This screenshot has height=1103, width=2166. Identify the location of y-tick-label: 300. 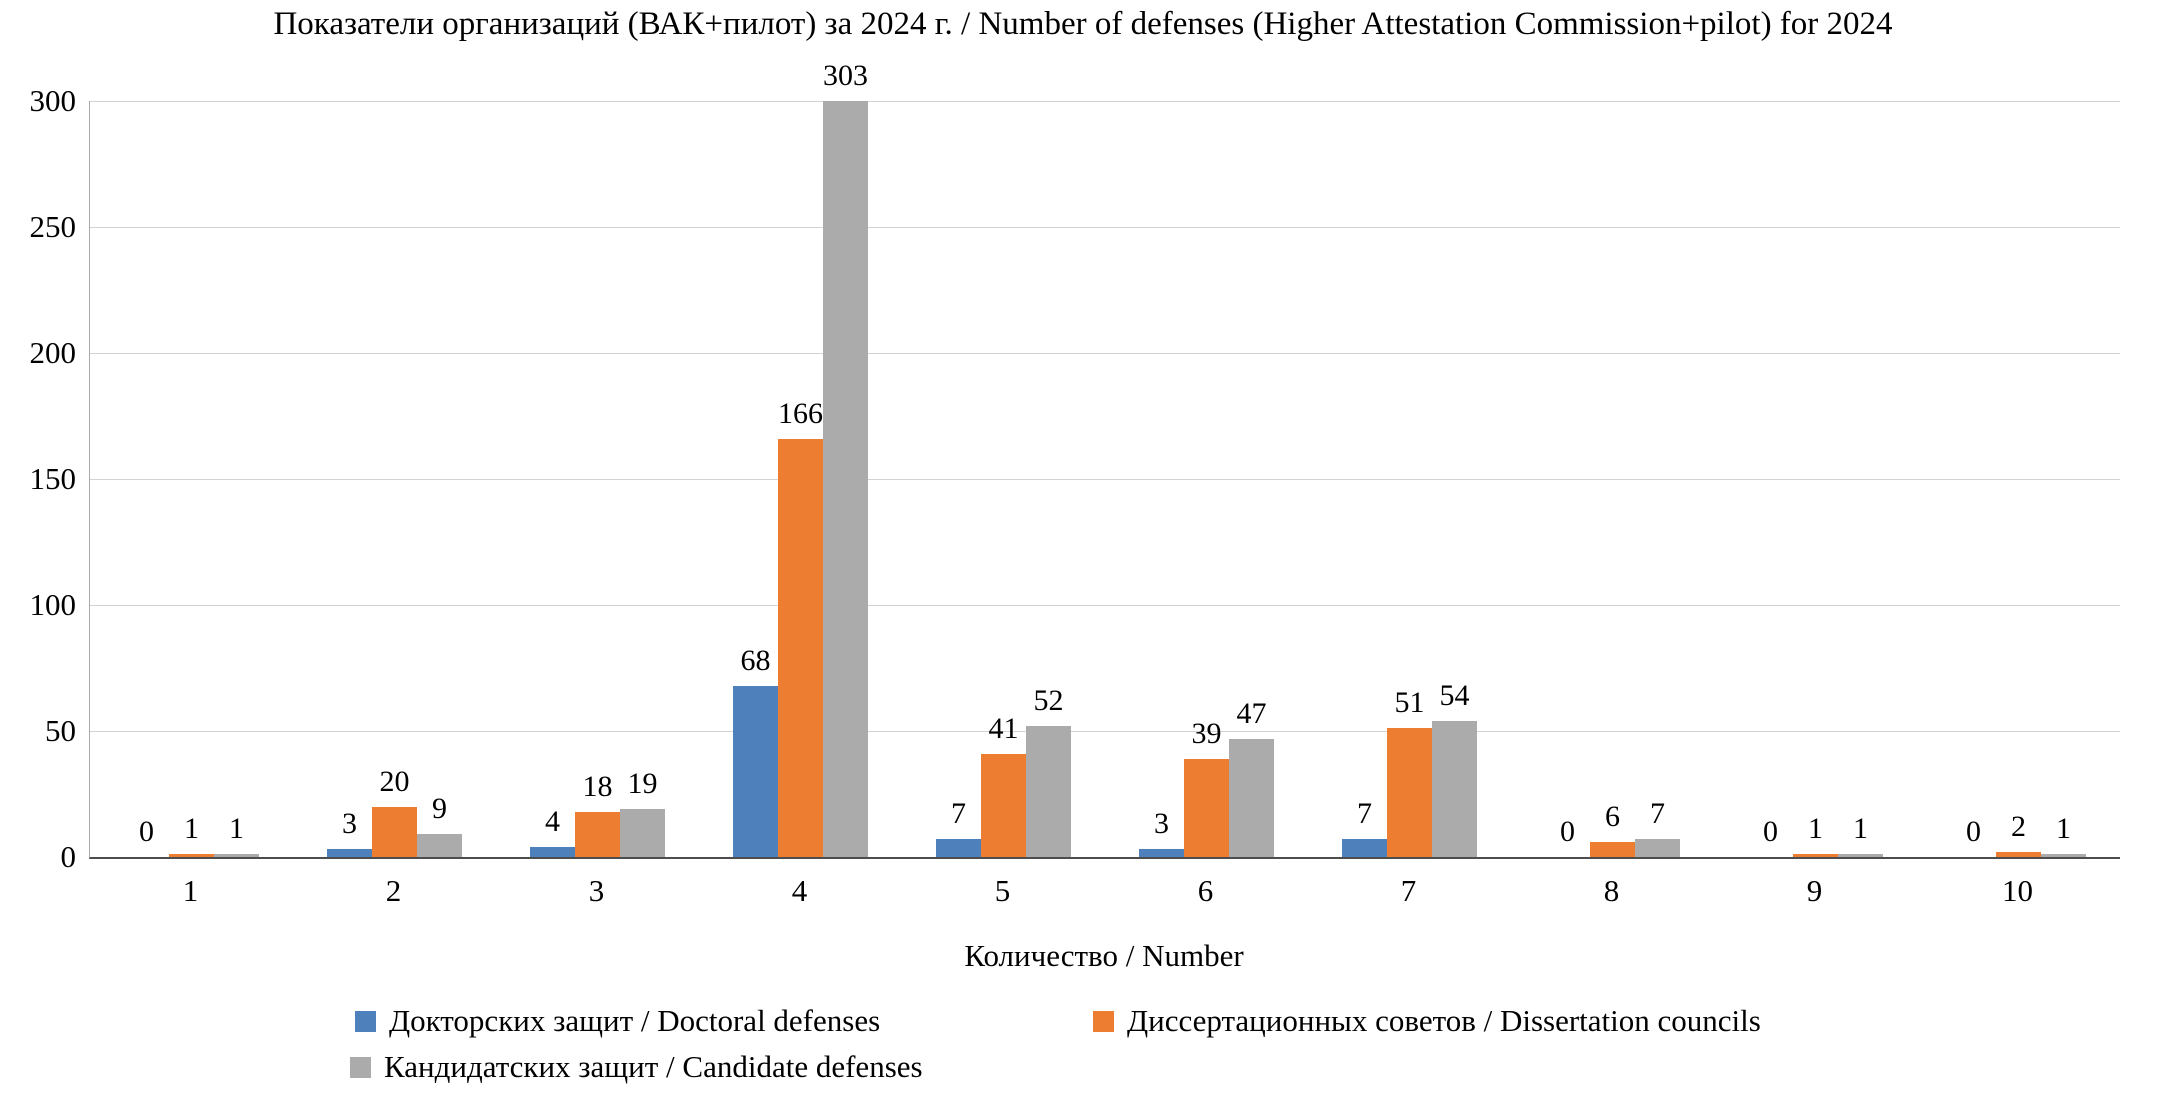
(53, 100).